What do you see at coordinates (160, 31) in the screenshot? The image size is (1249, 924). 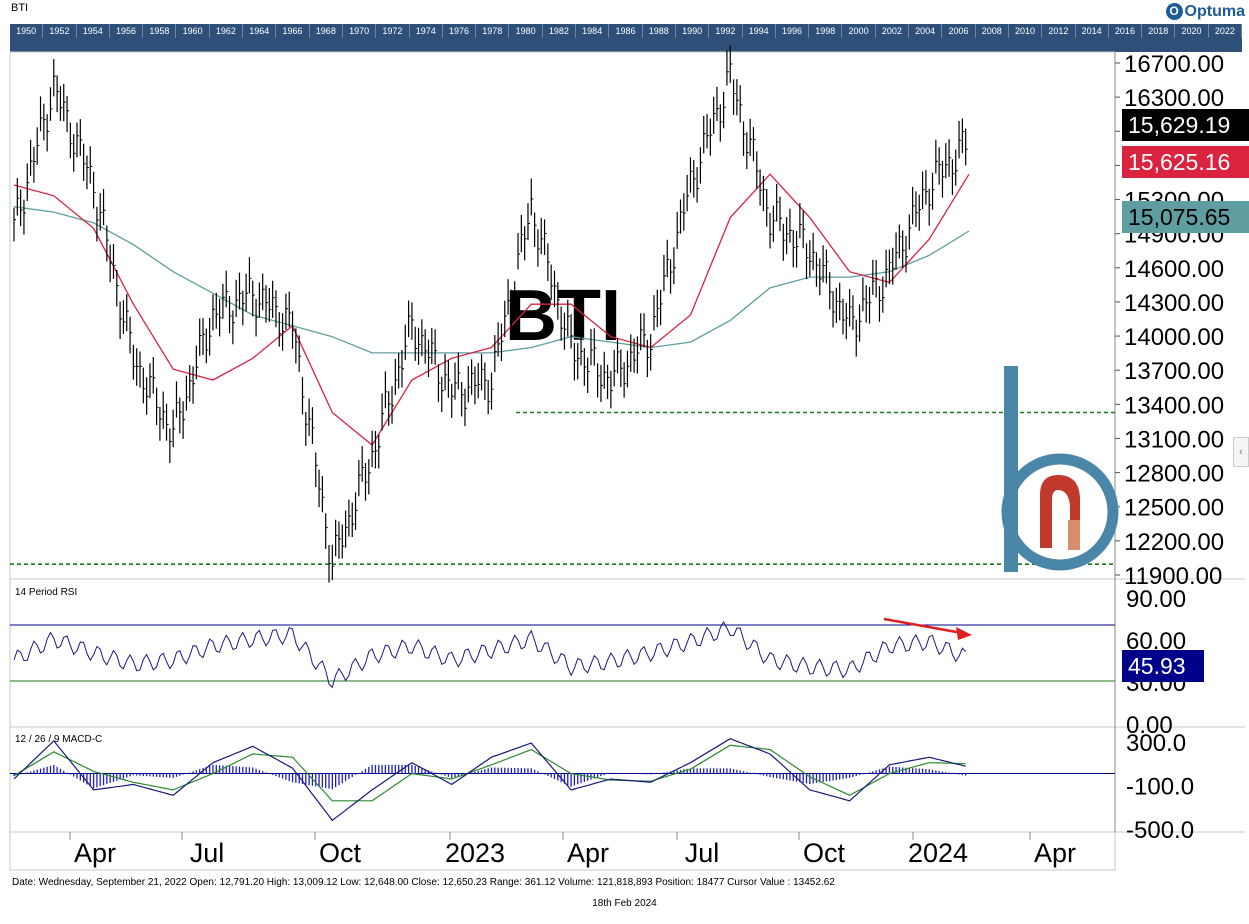 I see `timeline-year: 1958` at bounding box center [160, 31].